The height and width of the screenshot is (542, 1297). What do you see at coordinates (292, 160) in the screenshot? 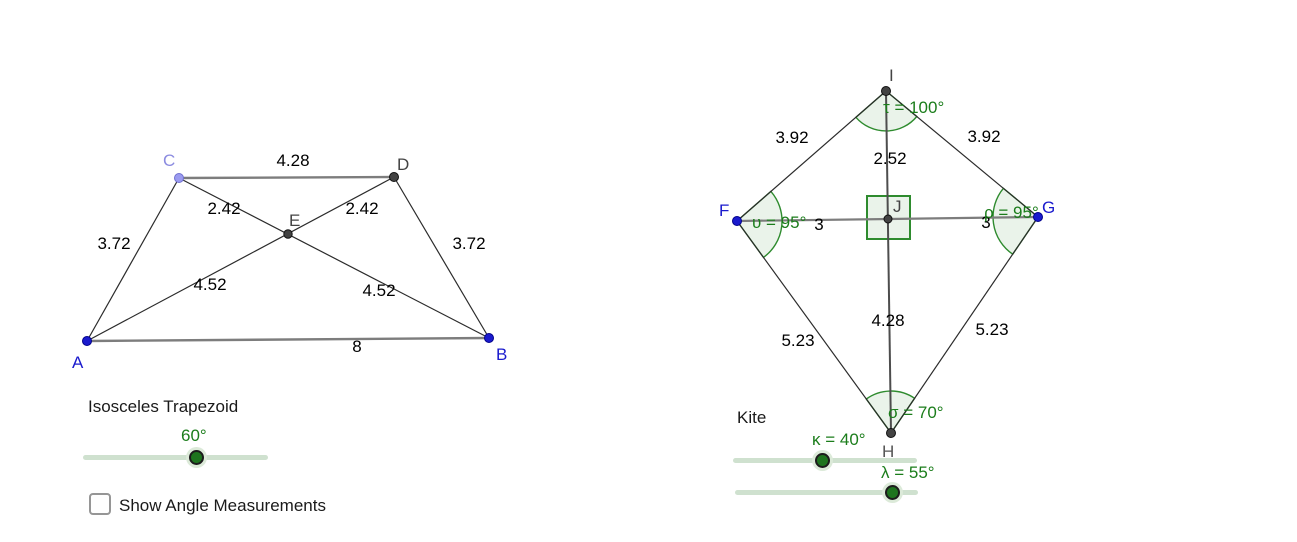
I see `side-label-cd: 4.28` at bounding box center [292, 160].